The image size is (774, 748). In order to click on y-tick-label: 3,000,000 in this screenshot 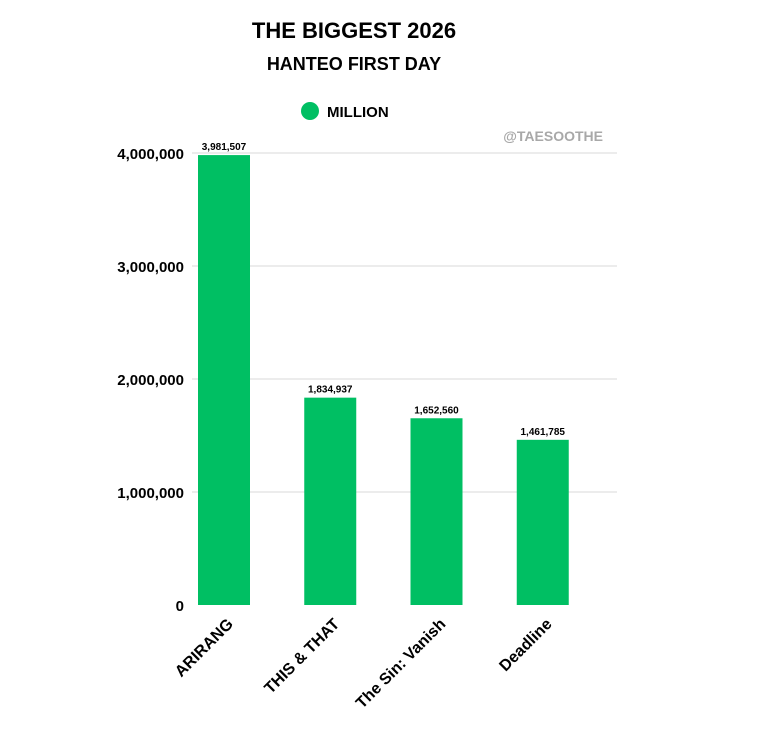, I will do `click(150, 267)`.